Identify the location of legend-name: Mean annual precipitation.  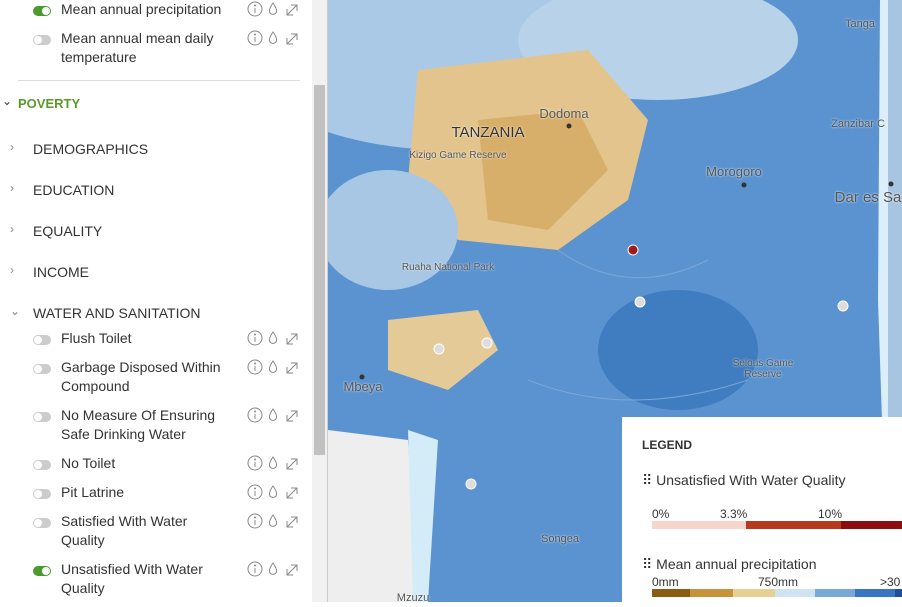
(736, 564).